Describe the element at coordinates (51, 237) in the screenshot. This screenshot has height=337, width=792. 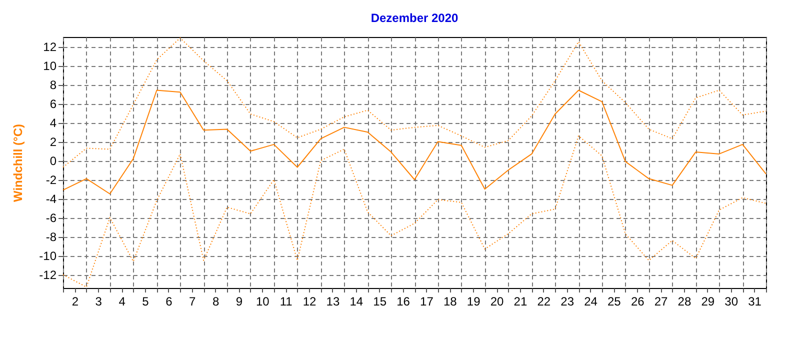
I see `y-tick-label: -8` at that location.